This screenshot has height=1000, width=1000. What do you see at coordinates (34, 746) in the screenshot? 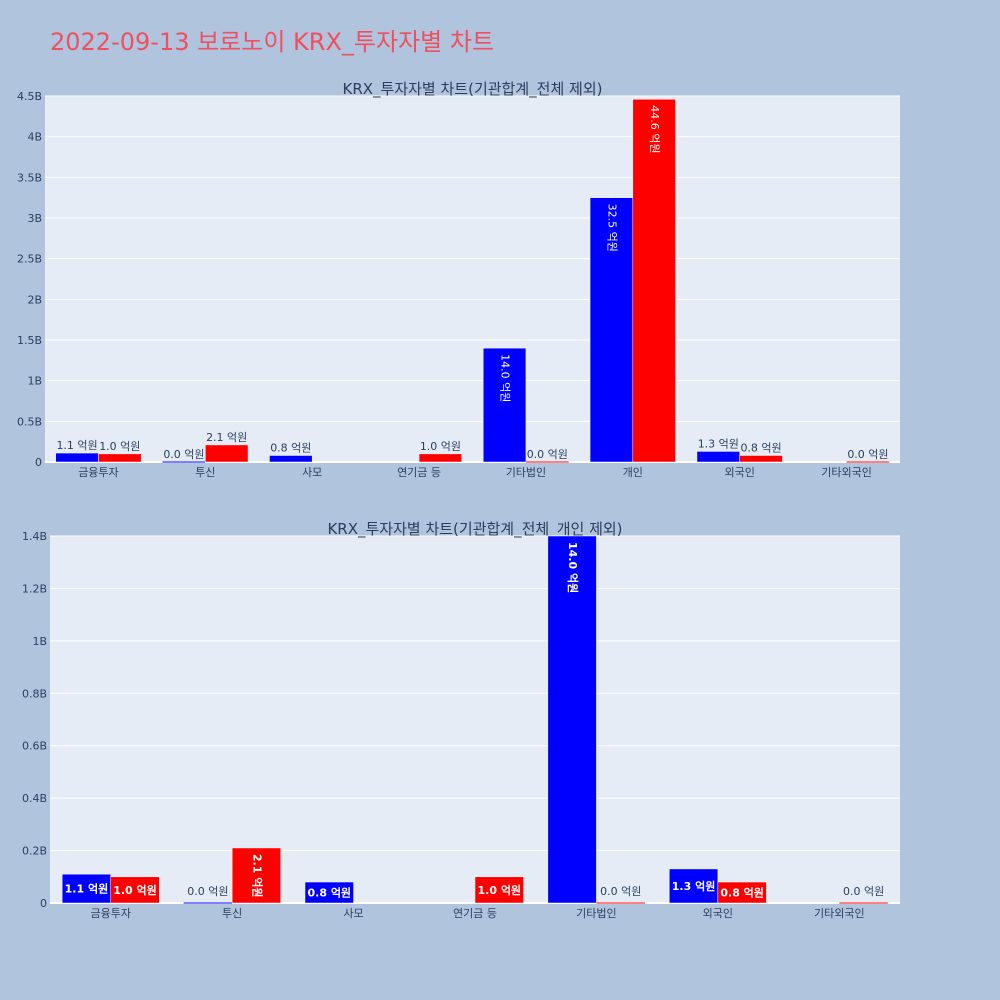
I see `y-tick-label: 0.6B` at bounding box center [34, 746].